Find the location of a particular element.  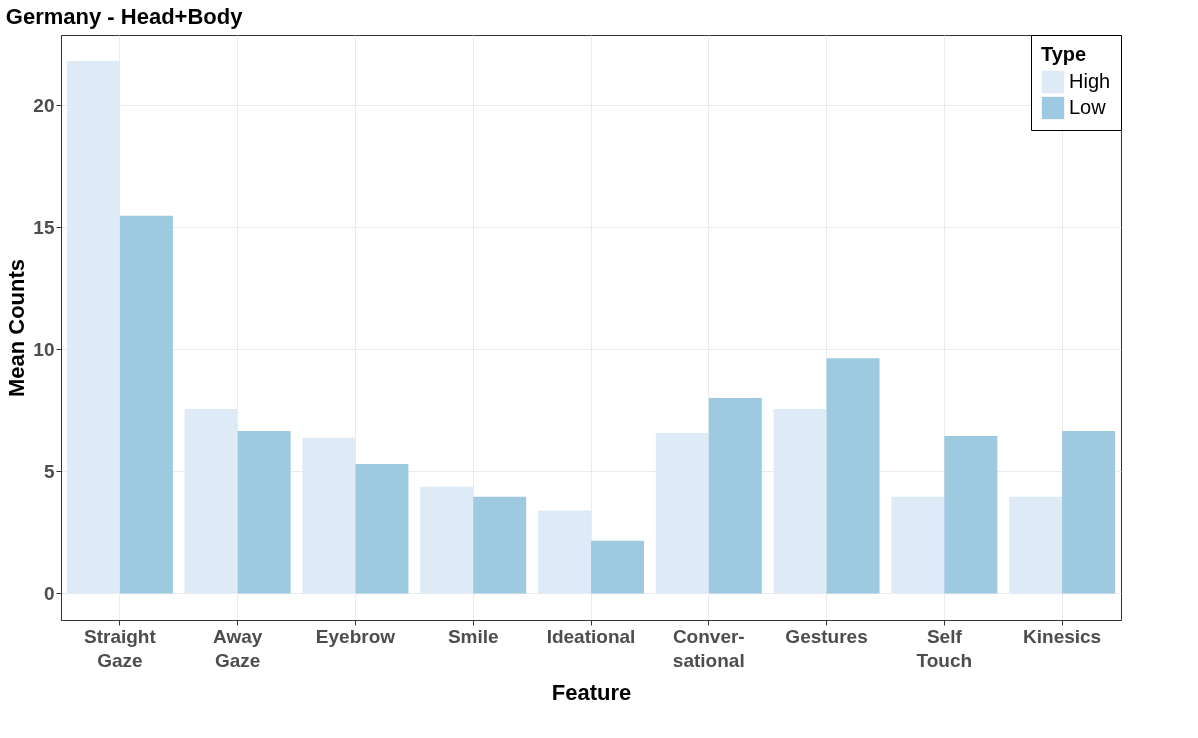

legend-label: Low is located at coordinates (1088, 107).